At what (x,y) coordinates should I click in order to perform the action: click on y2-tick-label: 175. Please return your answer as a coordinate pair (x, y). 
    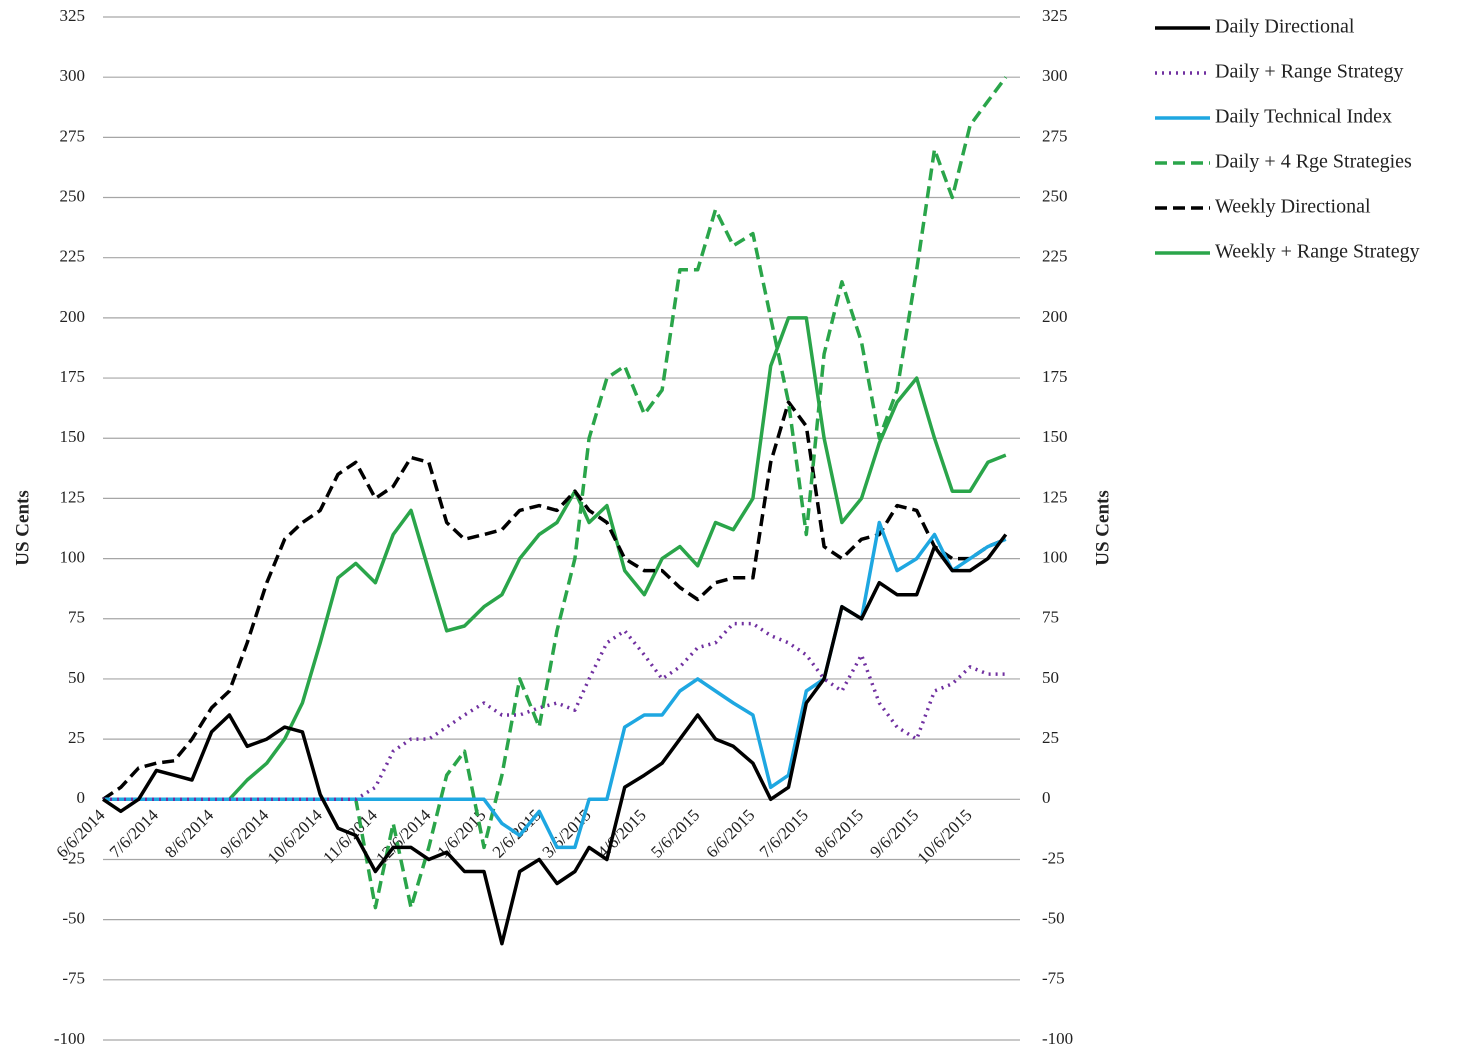
    Looking at the image, I should click on (1055, 376).